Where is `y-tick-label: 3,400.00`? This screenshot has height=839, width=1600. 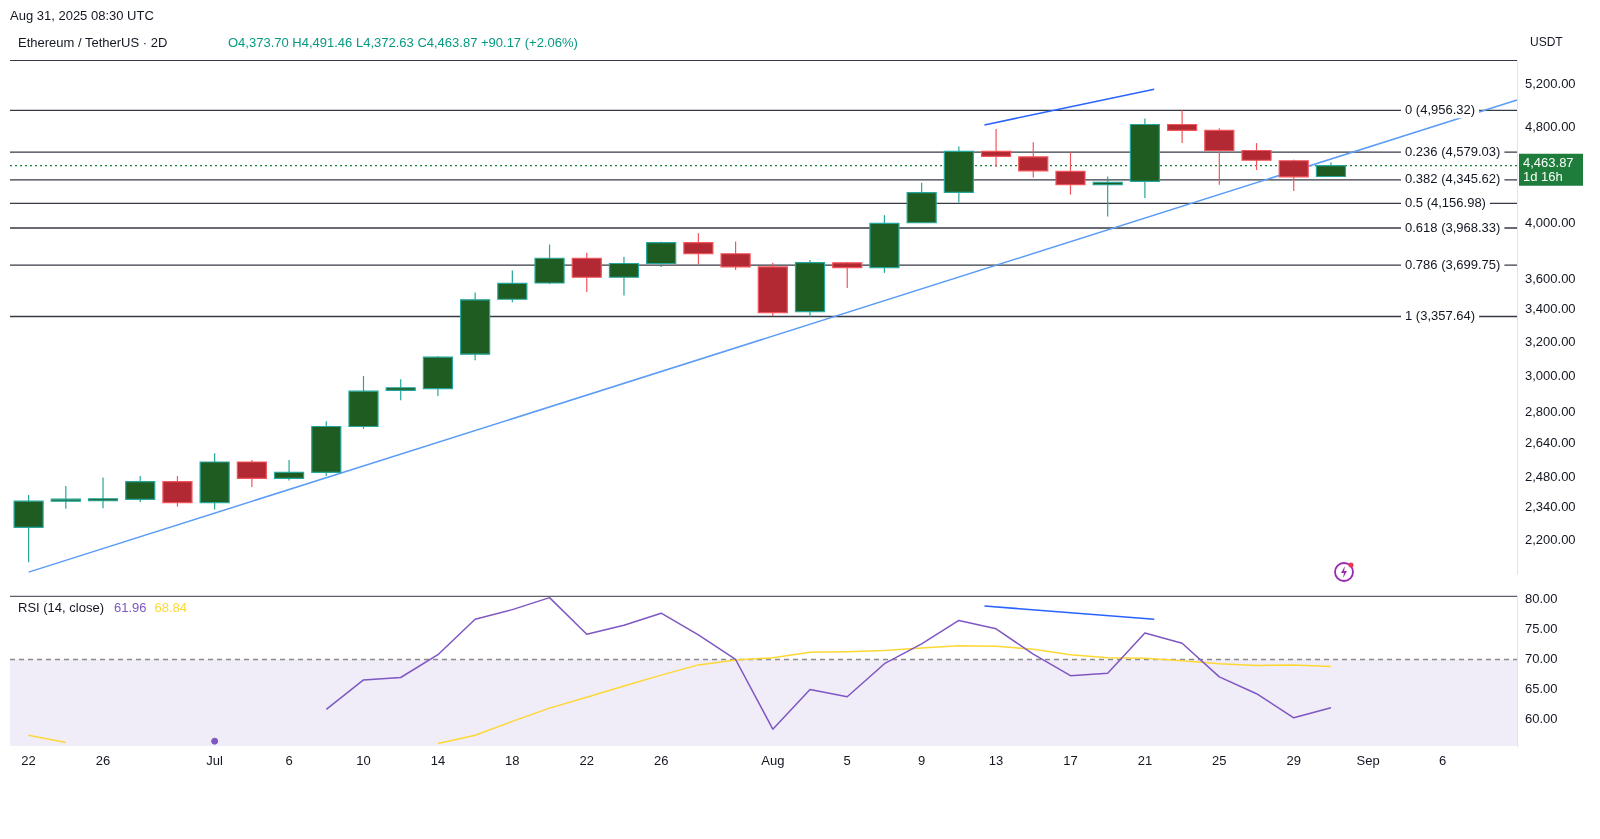
y-tick-label: 3,400.00 is located at coordinates (1550, 309).